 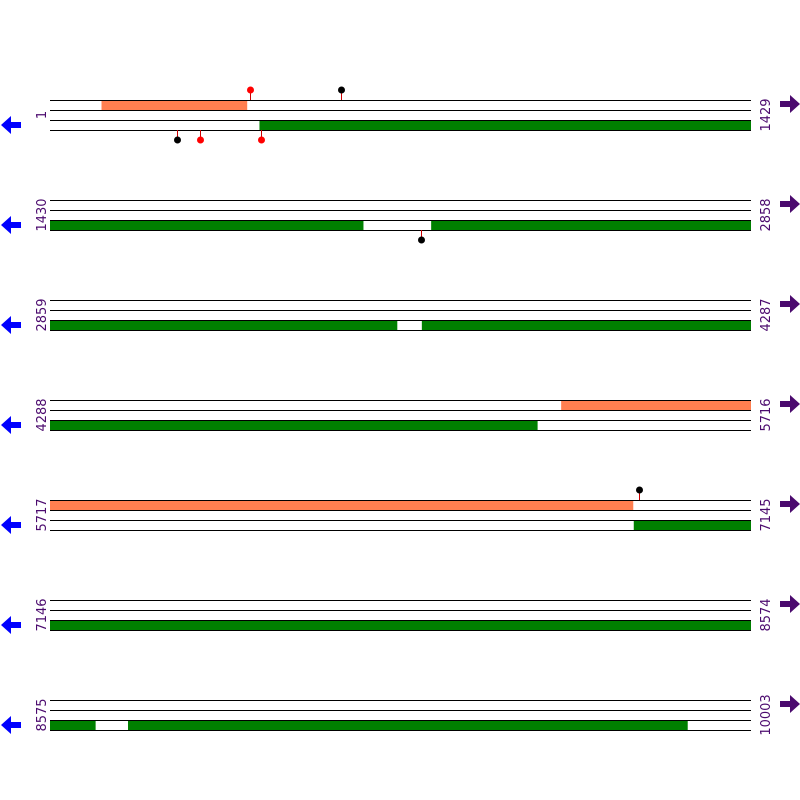 I want to click on row-end-label: 7145, so click(x=766, y=514).